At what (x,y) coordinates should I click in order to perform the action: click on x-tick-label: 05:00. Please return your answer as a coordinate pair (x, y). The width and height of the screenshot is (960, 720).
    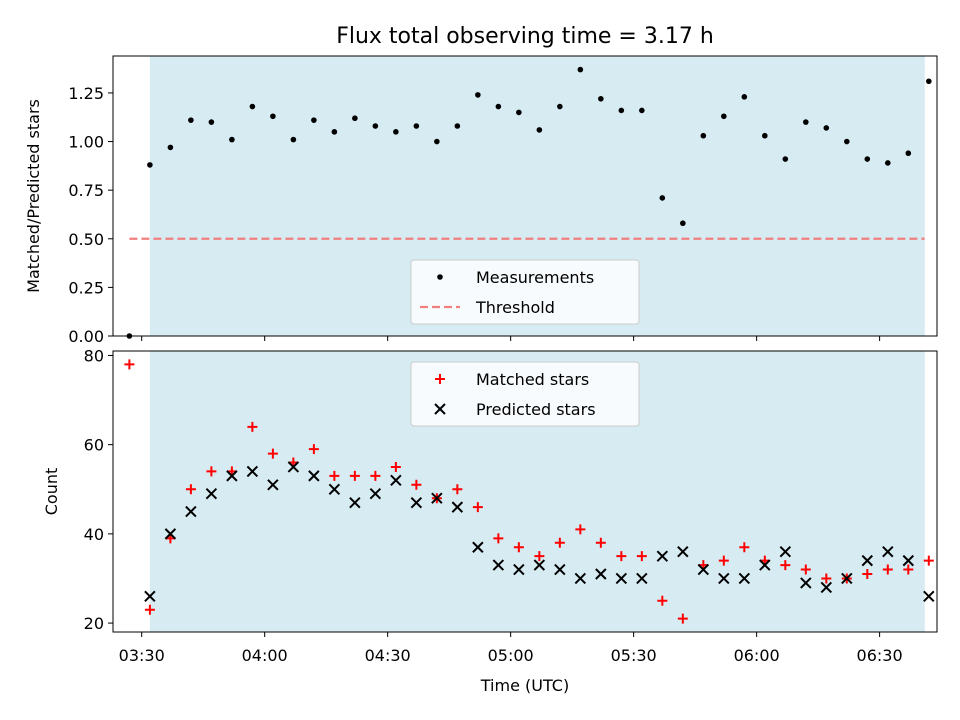
    Looking at the image, I should click on (511, 655).